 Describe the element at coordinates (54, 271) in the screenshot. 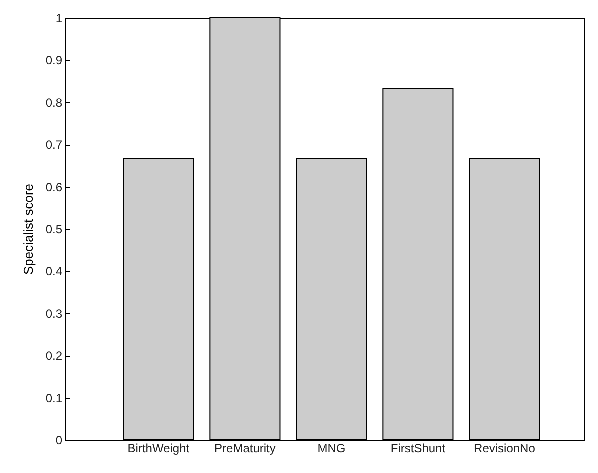

I see `y-tick-label: 0.4` at that location.